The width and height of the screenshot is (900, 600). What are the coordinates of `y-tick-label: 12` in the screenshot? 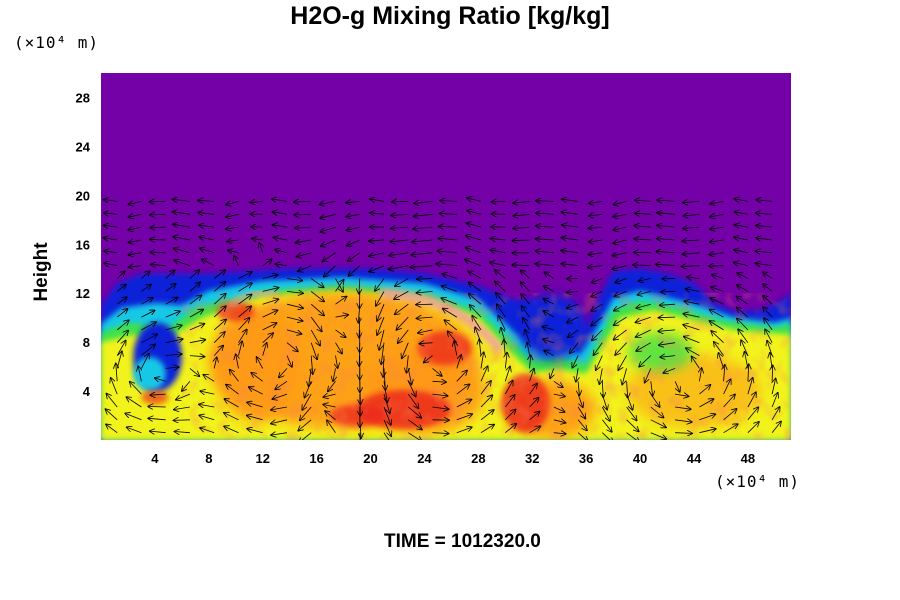 It's located at (83, 293).